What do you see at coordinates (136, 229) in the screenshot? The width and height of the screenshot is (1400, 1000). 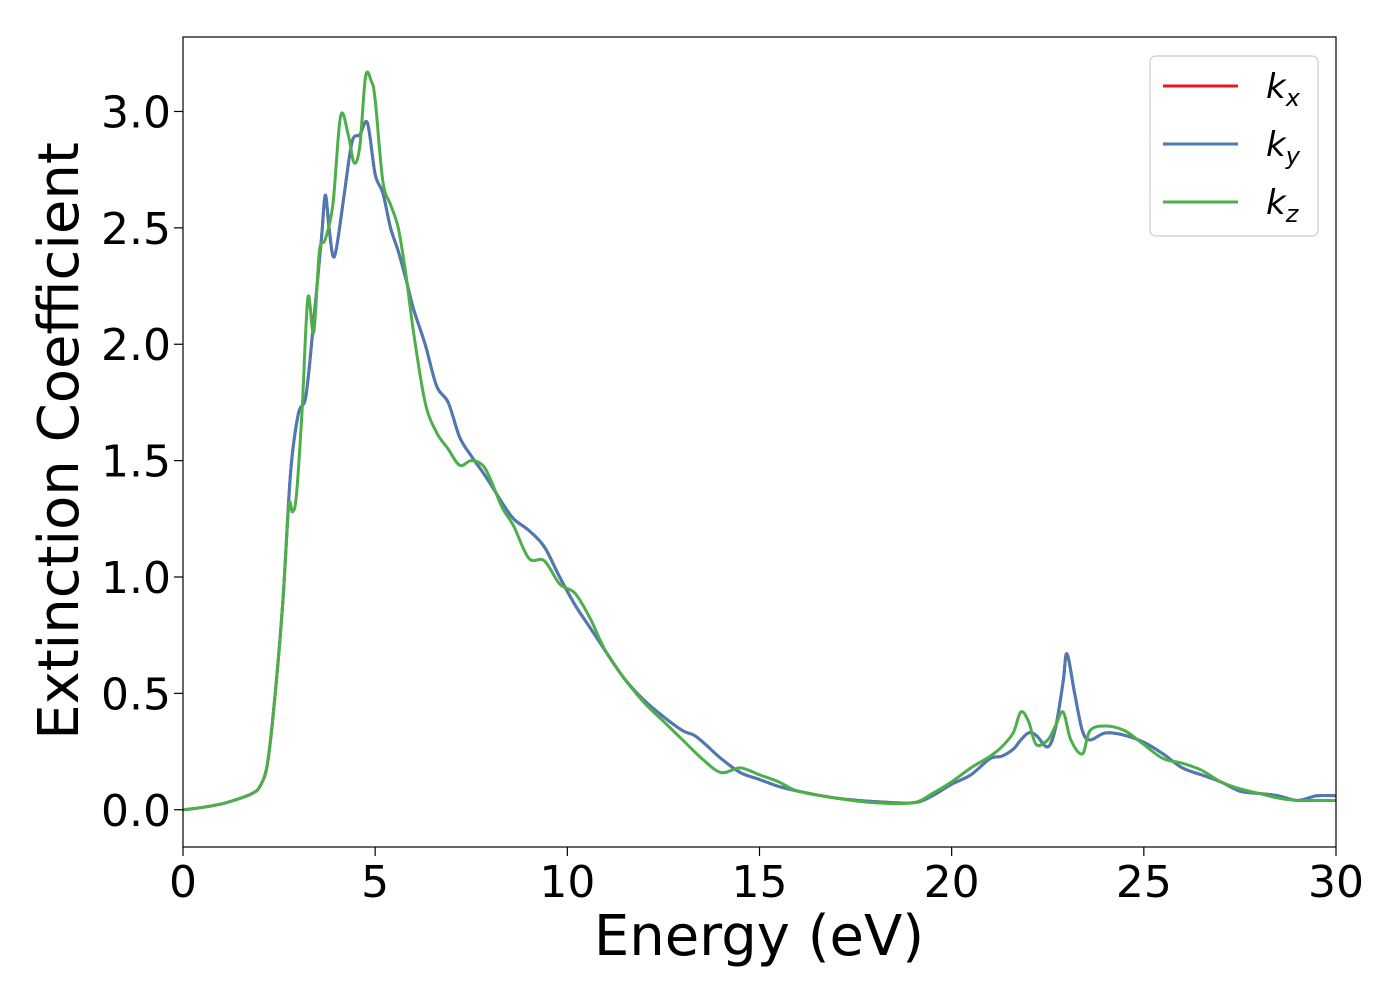 I see `y-tick-label: 2.5` at bounding box center [136, 229].